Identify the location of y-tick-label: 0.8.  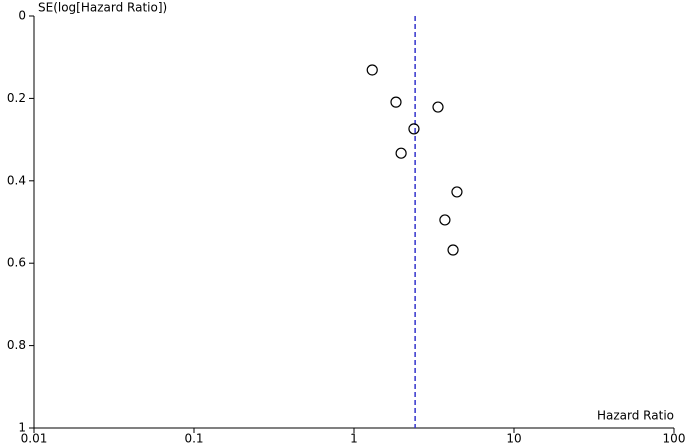
(16, 345).